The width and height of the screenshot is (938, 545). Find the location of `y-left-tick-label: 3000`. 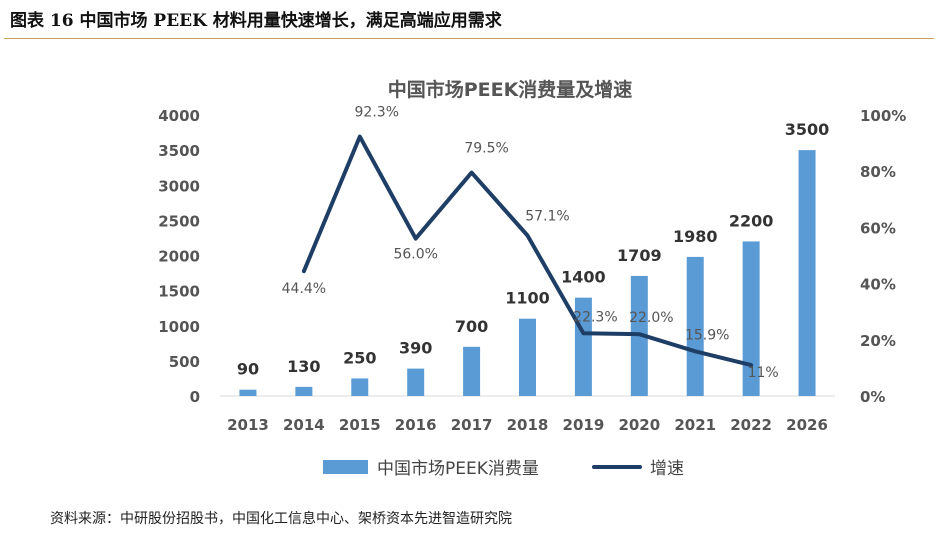

y-left-tick-label: 3000 is located at coordinates (179, 186).